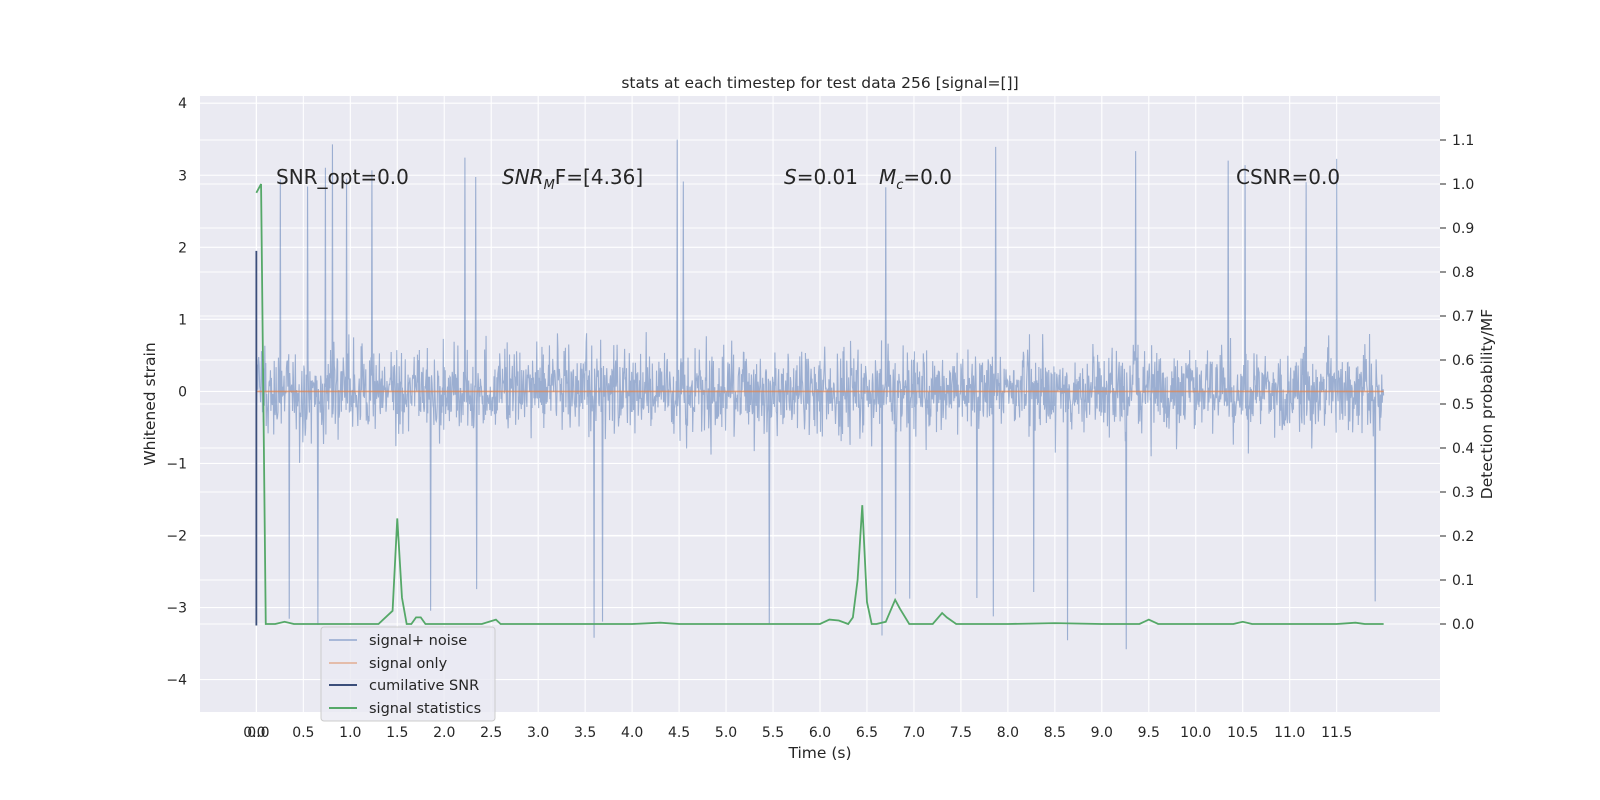  What do you see at coordinates (927, 177) in the screenshot?
I see `annotation-mc-tail: =0.0` at bounding box center [927, 177].